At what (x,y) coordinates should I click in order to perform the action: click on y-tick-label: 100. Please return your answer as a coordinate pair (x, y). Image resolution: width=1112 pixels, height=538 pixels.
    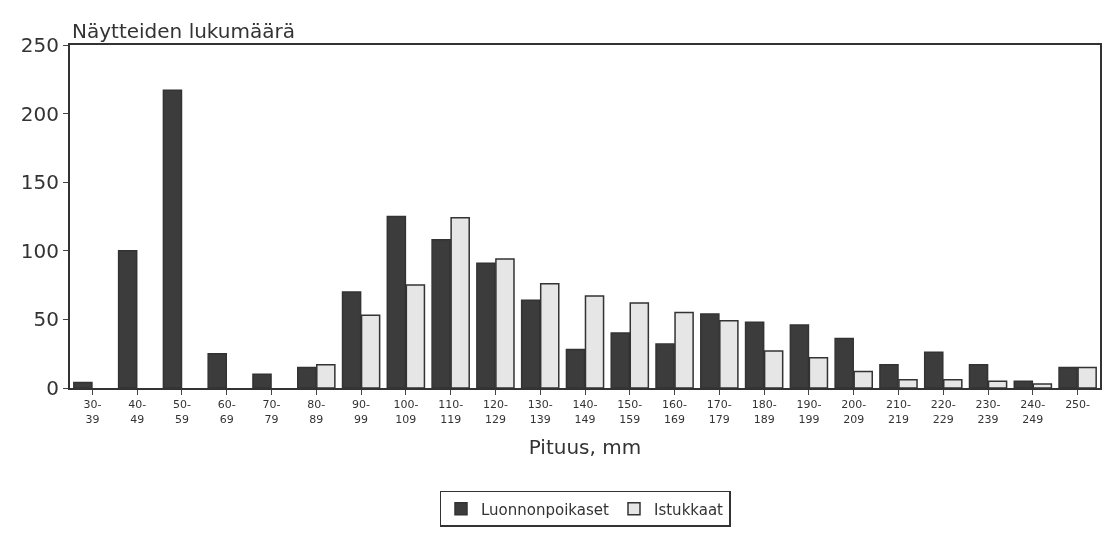
    Looking at the image, I should click on (39, 250).